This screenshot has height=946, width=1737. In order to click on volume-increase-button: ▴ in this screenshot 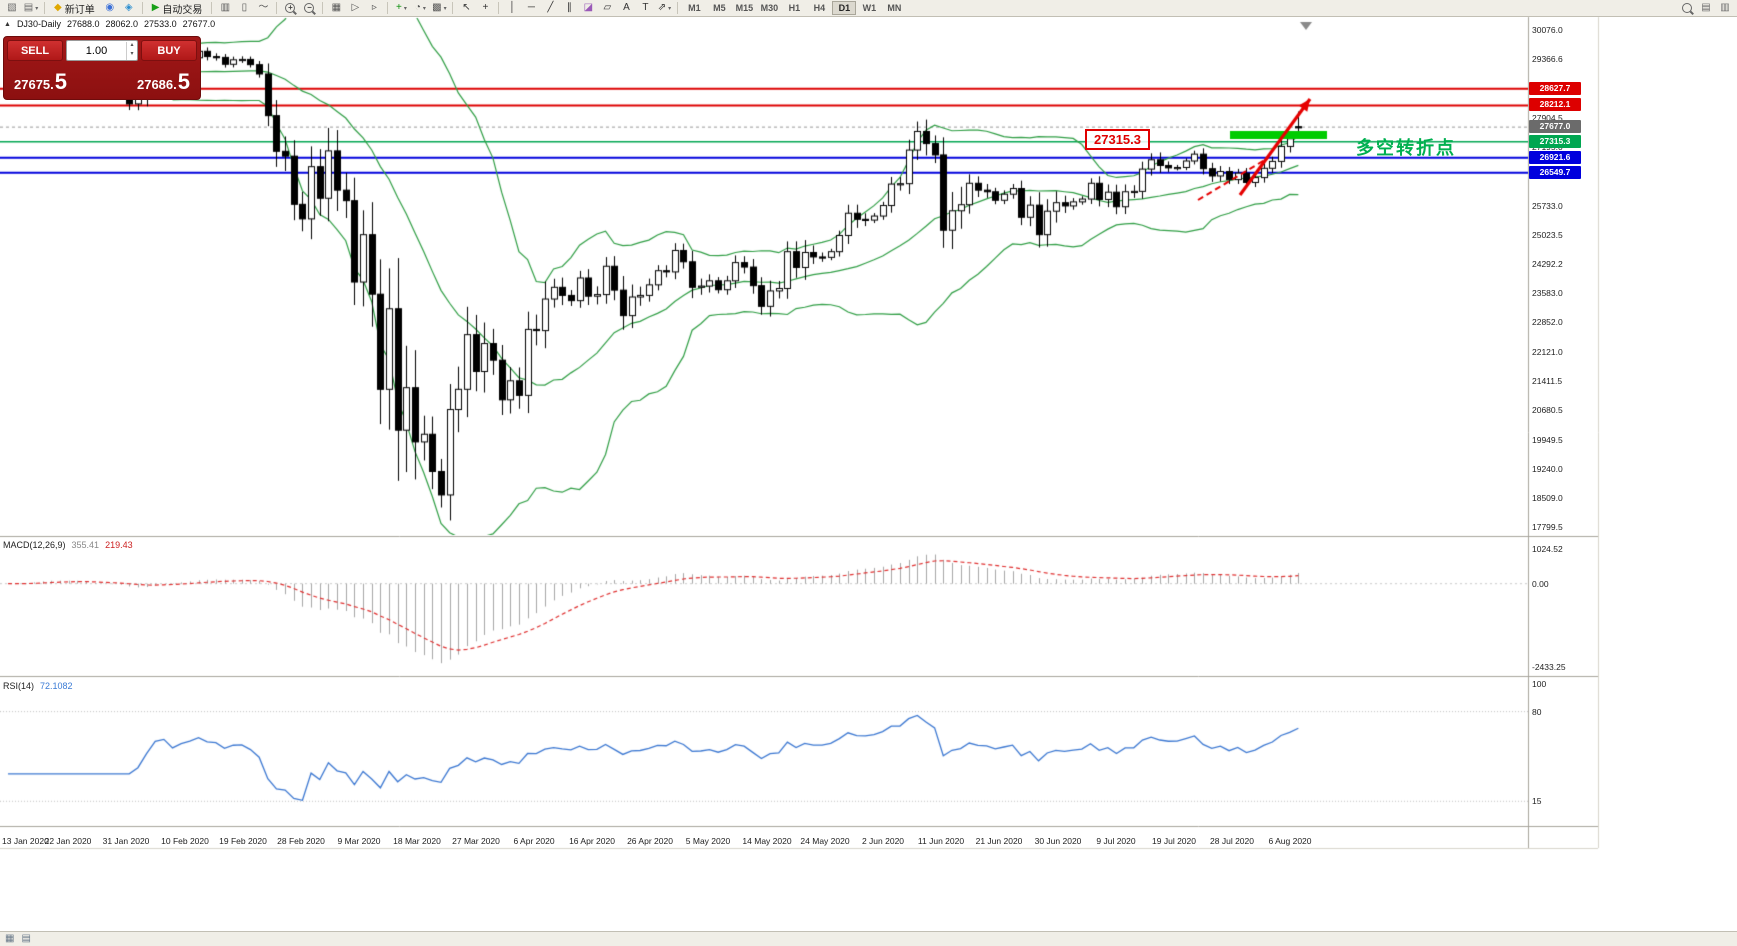, I will do `click(132, 44)`.